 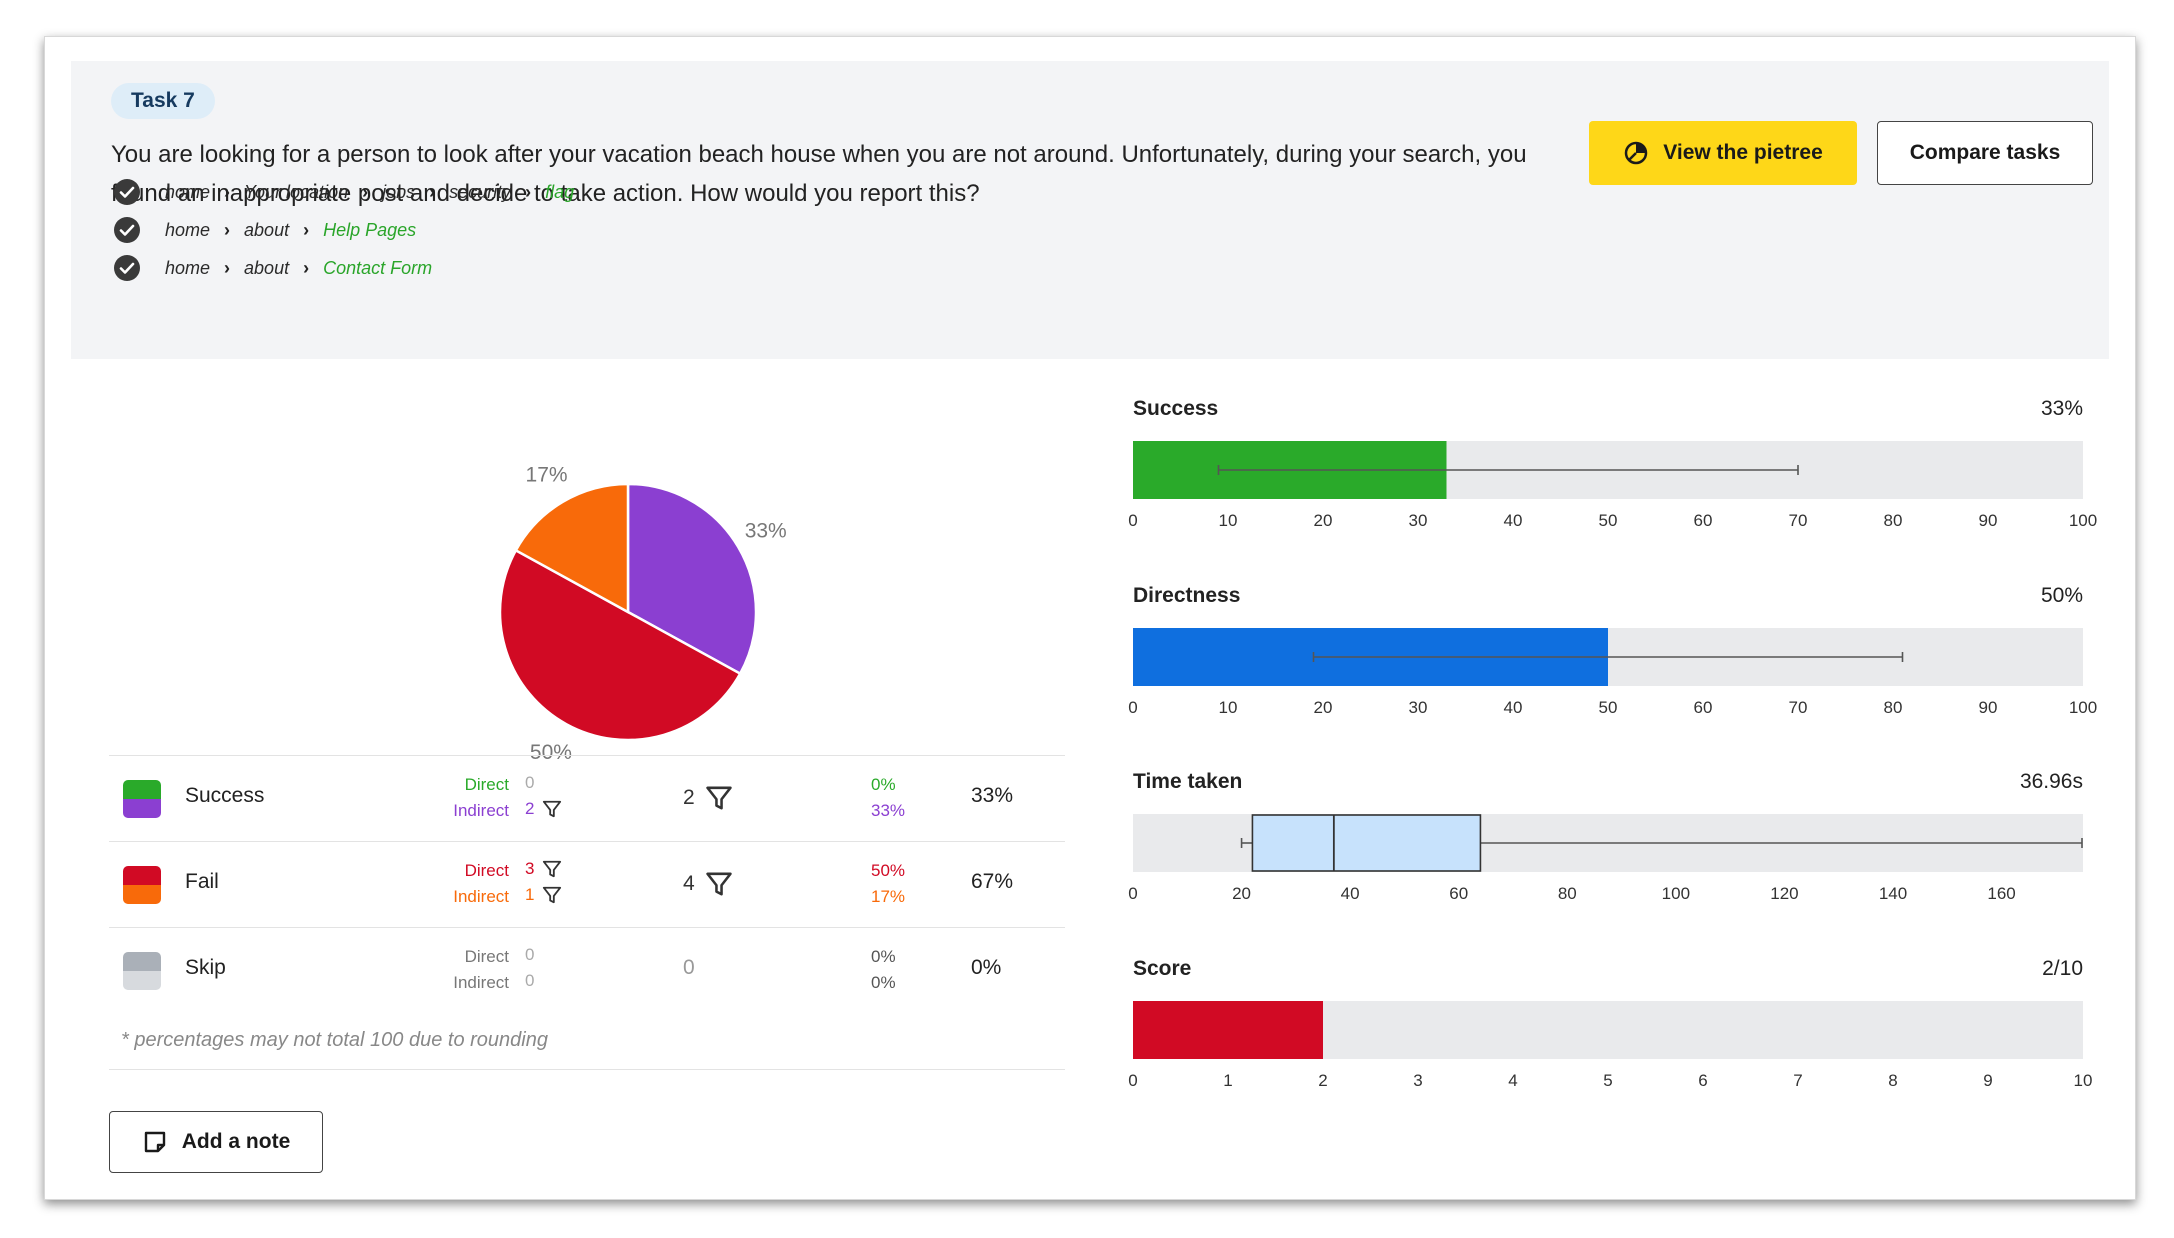 I want to click on axis-tick-label: 40, so click(x=1350, y=893).